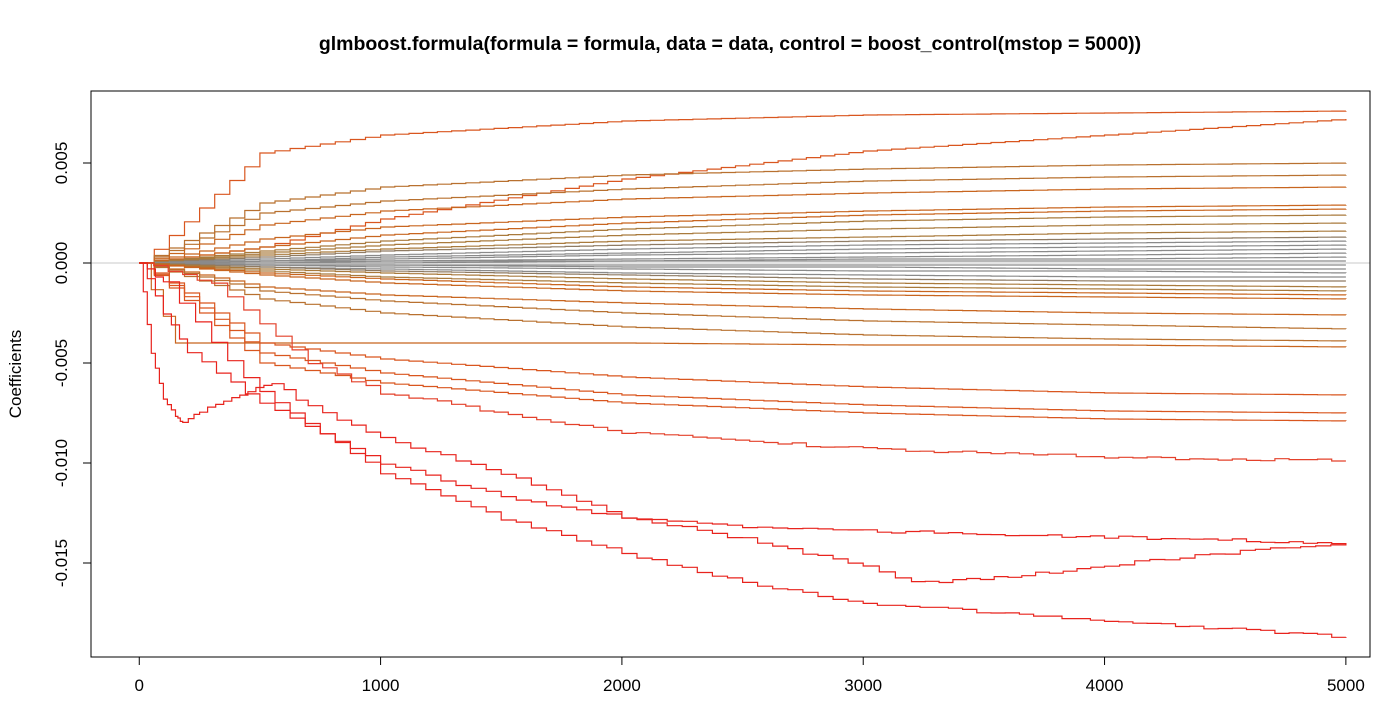  Describe the element at coordinates (72, 364) in the screenshot. I see `y-axis: -0.015 -0.010 -0.005 0.000 0.005` at that location.